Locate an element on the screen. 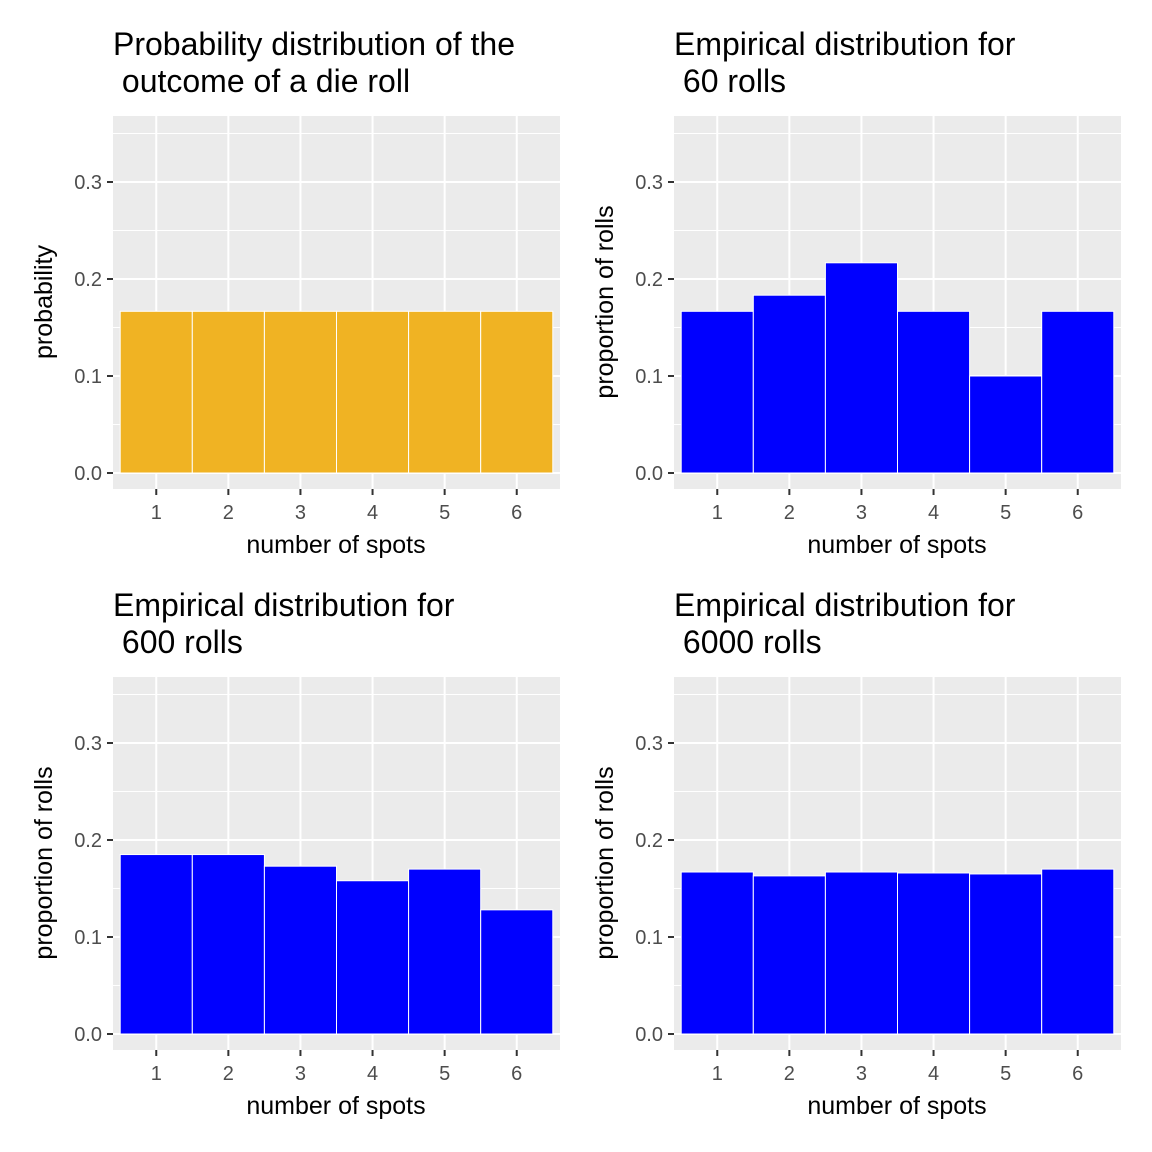 This screenshot has width=1152, height=1152. chart-title-line-2: 6000 rolls is located at coordinates (748, 642).